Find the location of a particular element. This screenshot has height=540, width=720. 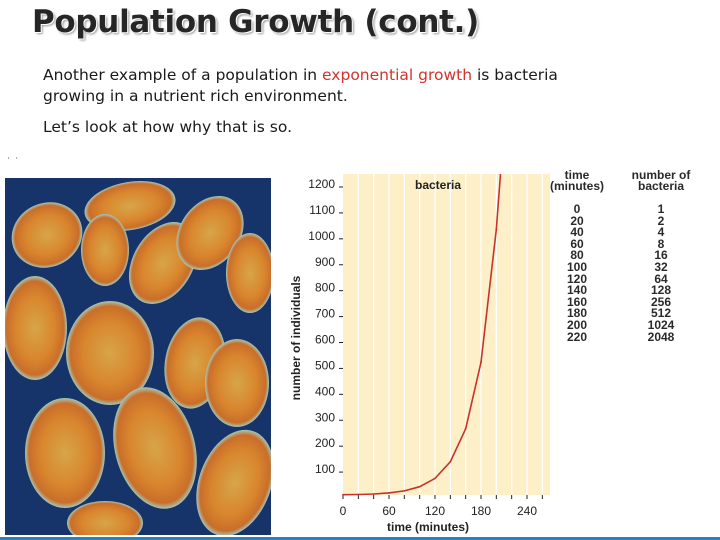

count-value: 256 is located at coordinates (661, 301).